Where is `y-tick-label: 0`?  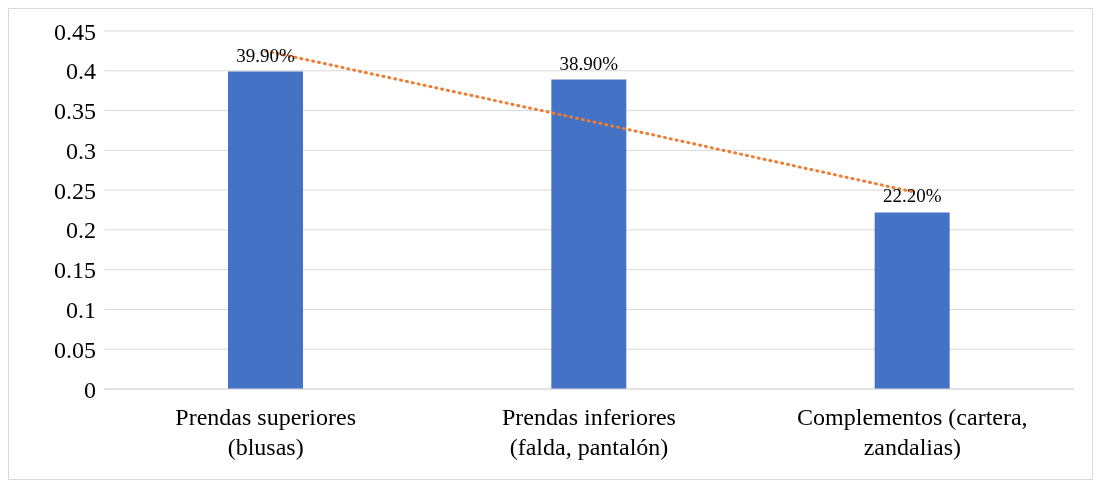
y-tick-label: 0 is located at coordinates (90, 389).